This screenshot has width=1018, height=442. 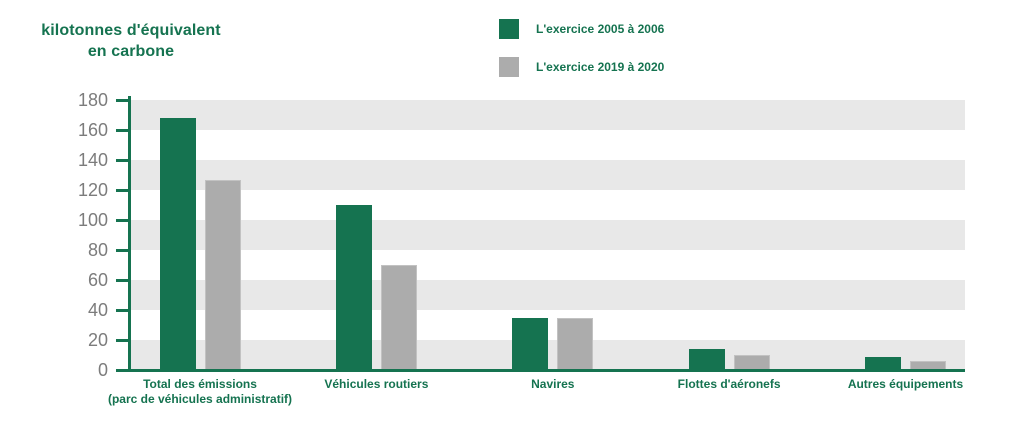 What do you see at coordinates (92, 160) in the screenshot?
I see `y-axis-tick-label: 140` at bounding box center [92, 160].